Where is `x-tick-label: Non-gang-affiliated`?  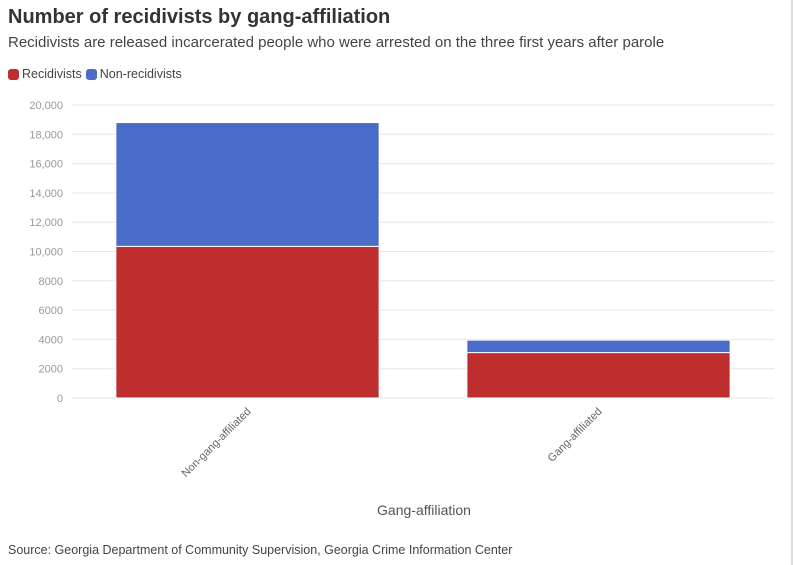 x-tick-label: Non-gang-affiliated is located at coordinates (217, 443).